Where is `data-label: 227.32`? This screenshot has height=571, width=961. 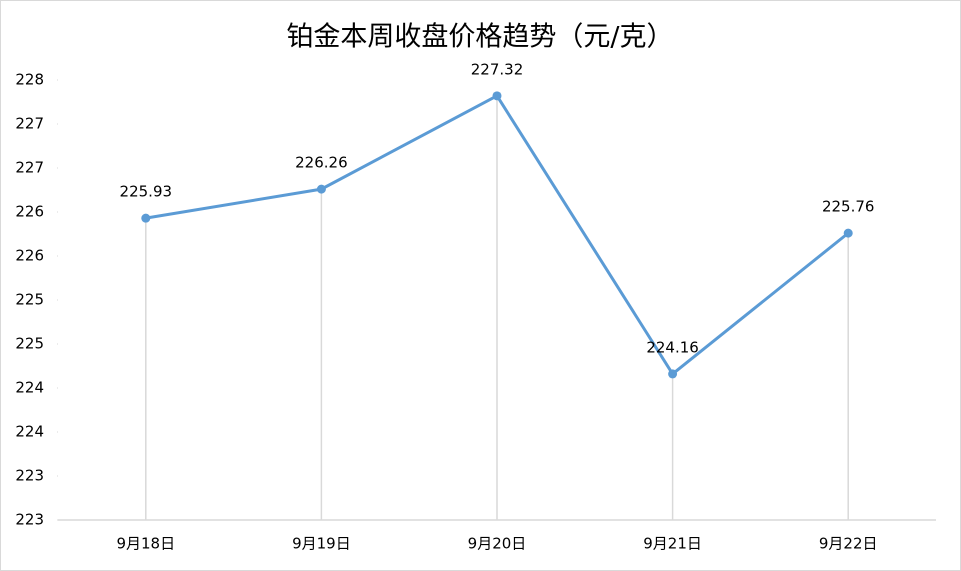 data-label: 227.32 is located at coordinates (497, 69).